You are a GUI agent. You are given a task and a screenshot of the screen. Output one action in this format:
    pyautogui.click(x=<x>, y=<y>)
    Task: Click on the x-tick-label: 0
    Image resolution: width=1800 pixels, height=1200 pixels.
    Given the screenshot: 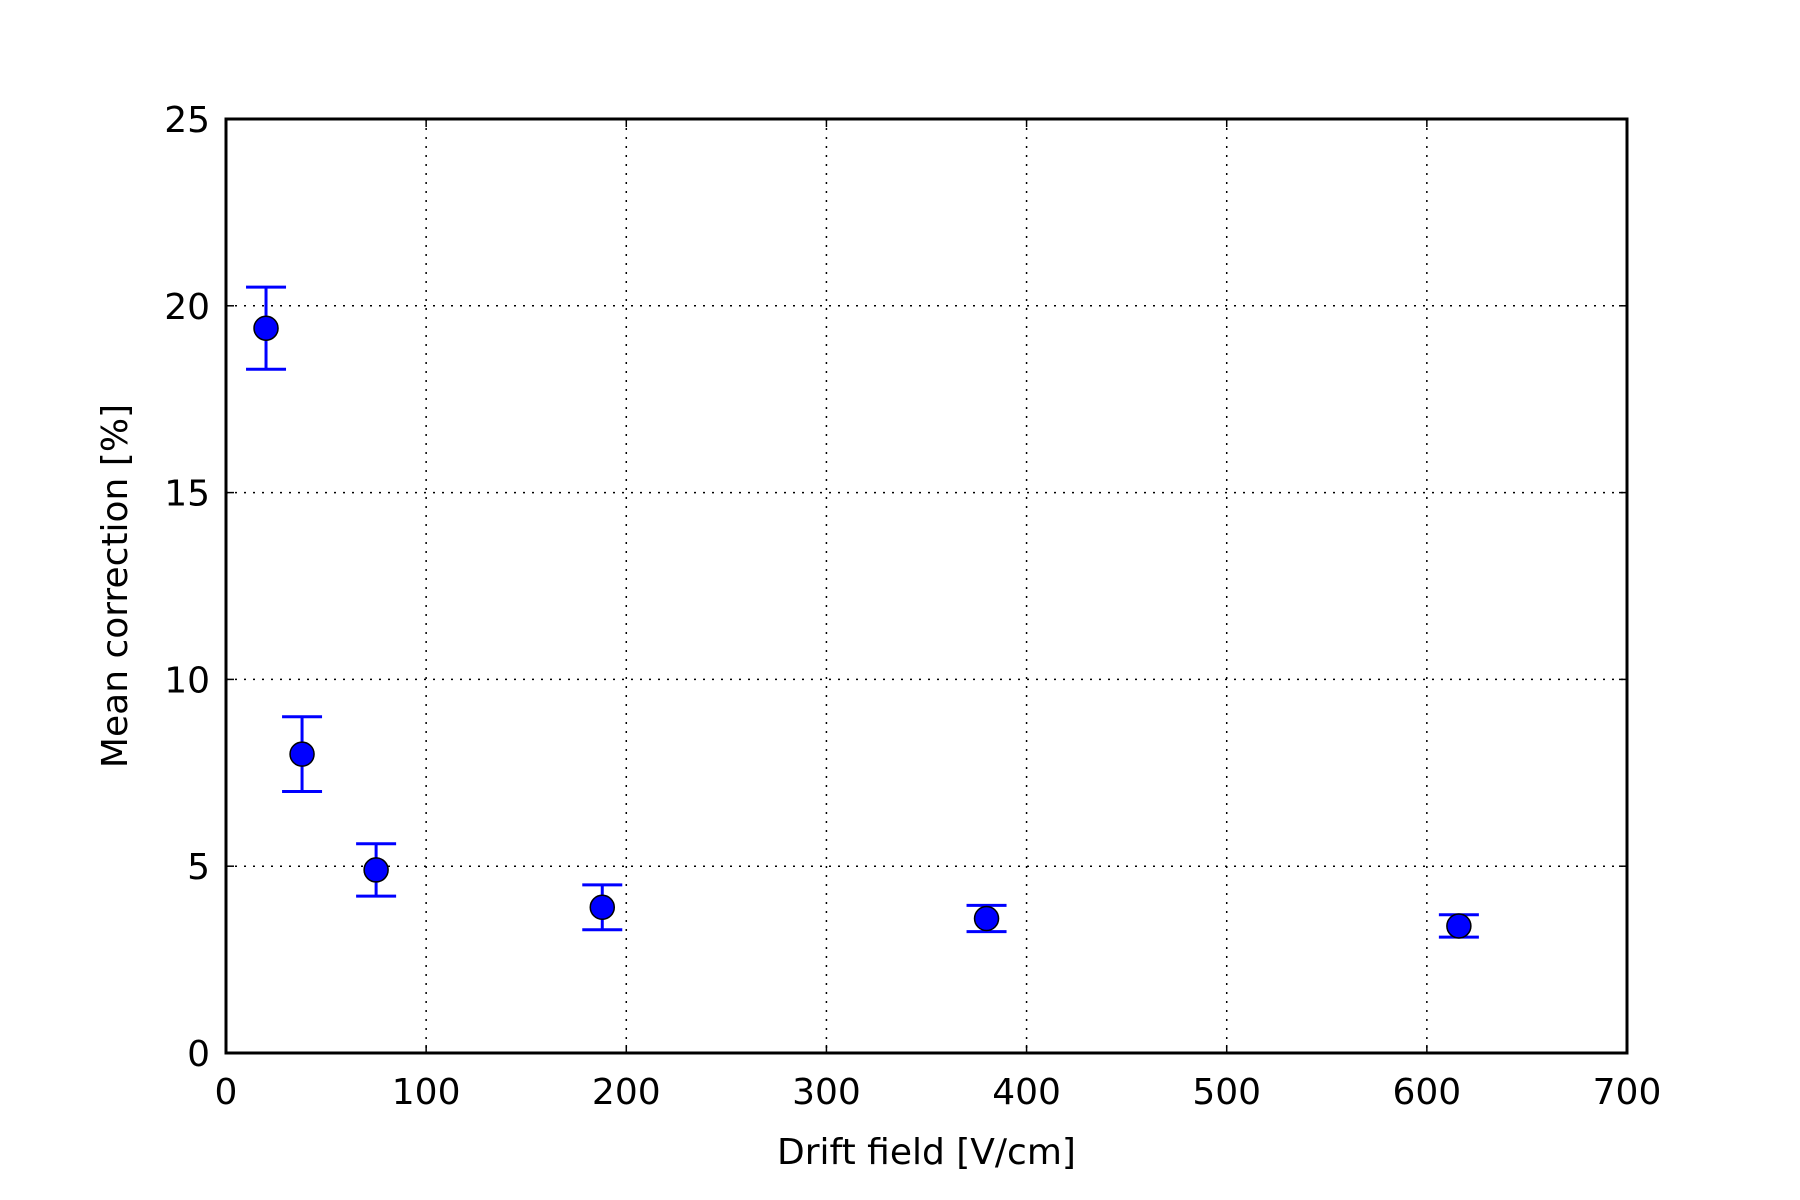 What is the action you would take?
    pyautogui.click(x=226, y=1092)
    